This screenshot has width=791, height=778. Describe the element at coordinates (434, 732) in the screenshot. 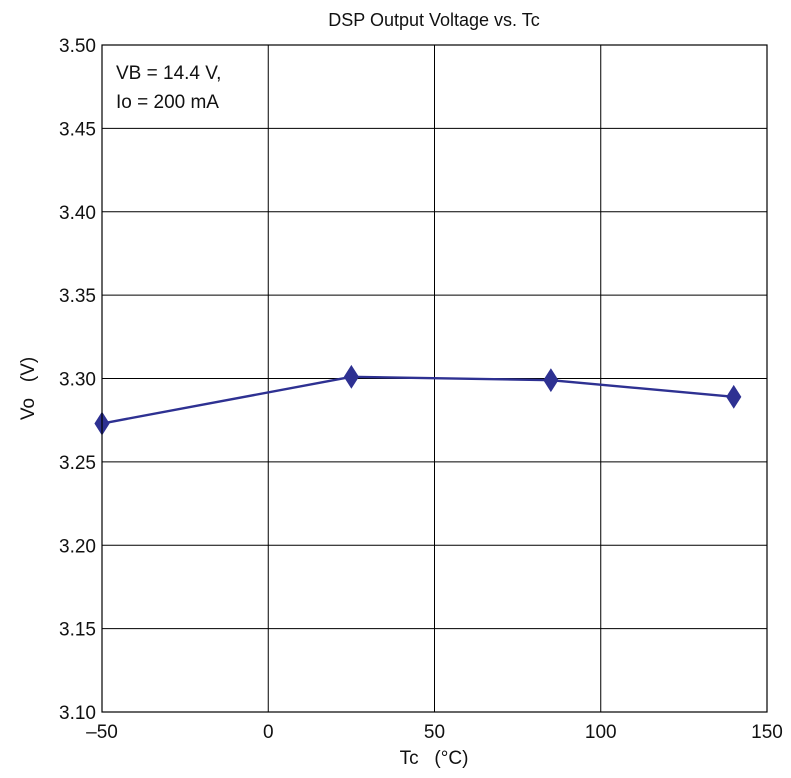

I see `x-tick-label: 50` at that location.